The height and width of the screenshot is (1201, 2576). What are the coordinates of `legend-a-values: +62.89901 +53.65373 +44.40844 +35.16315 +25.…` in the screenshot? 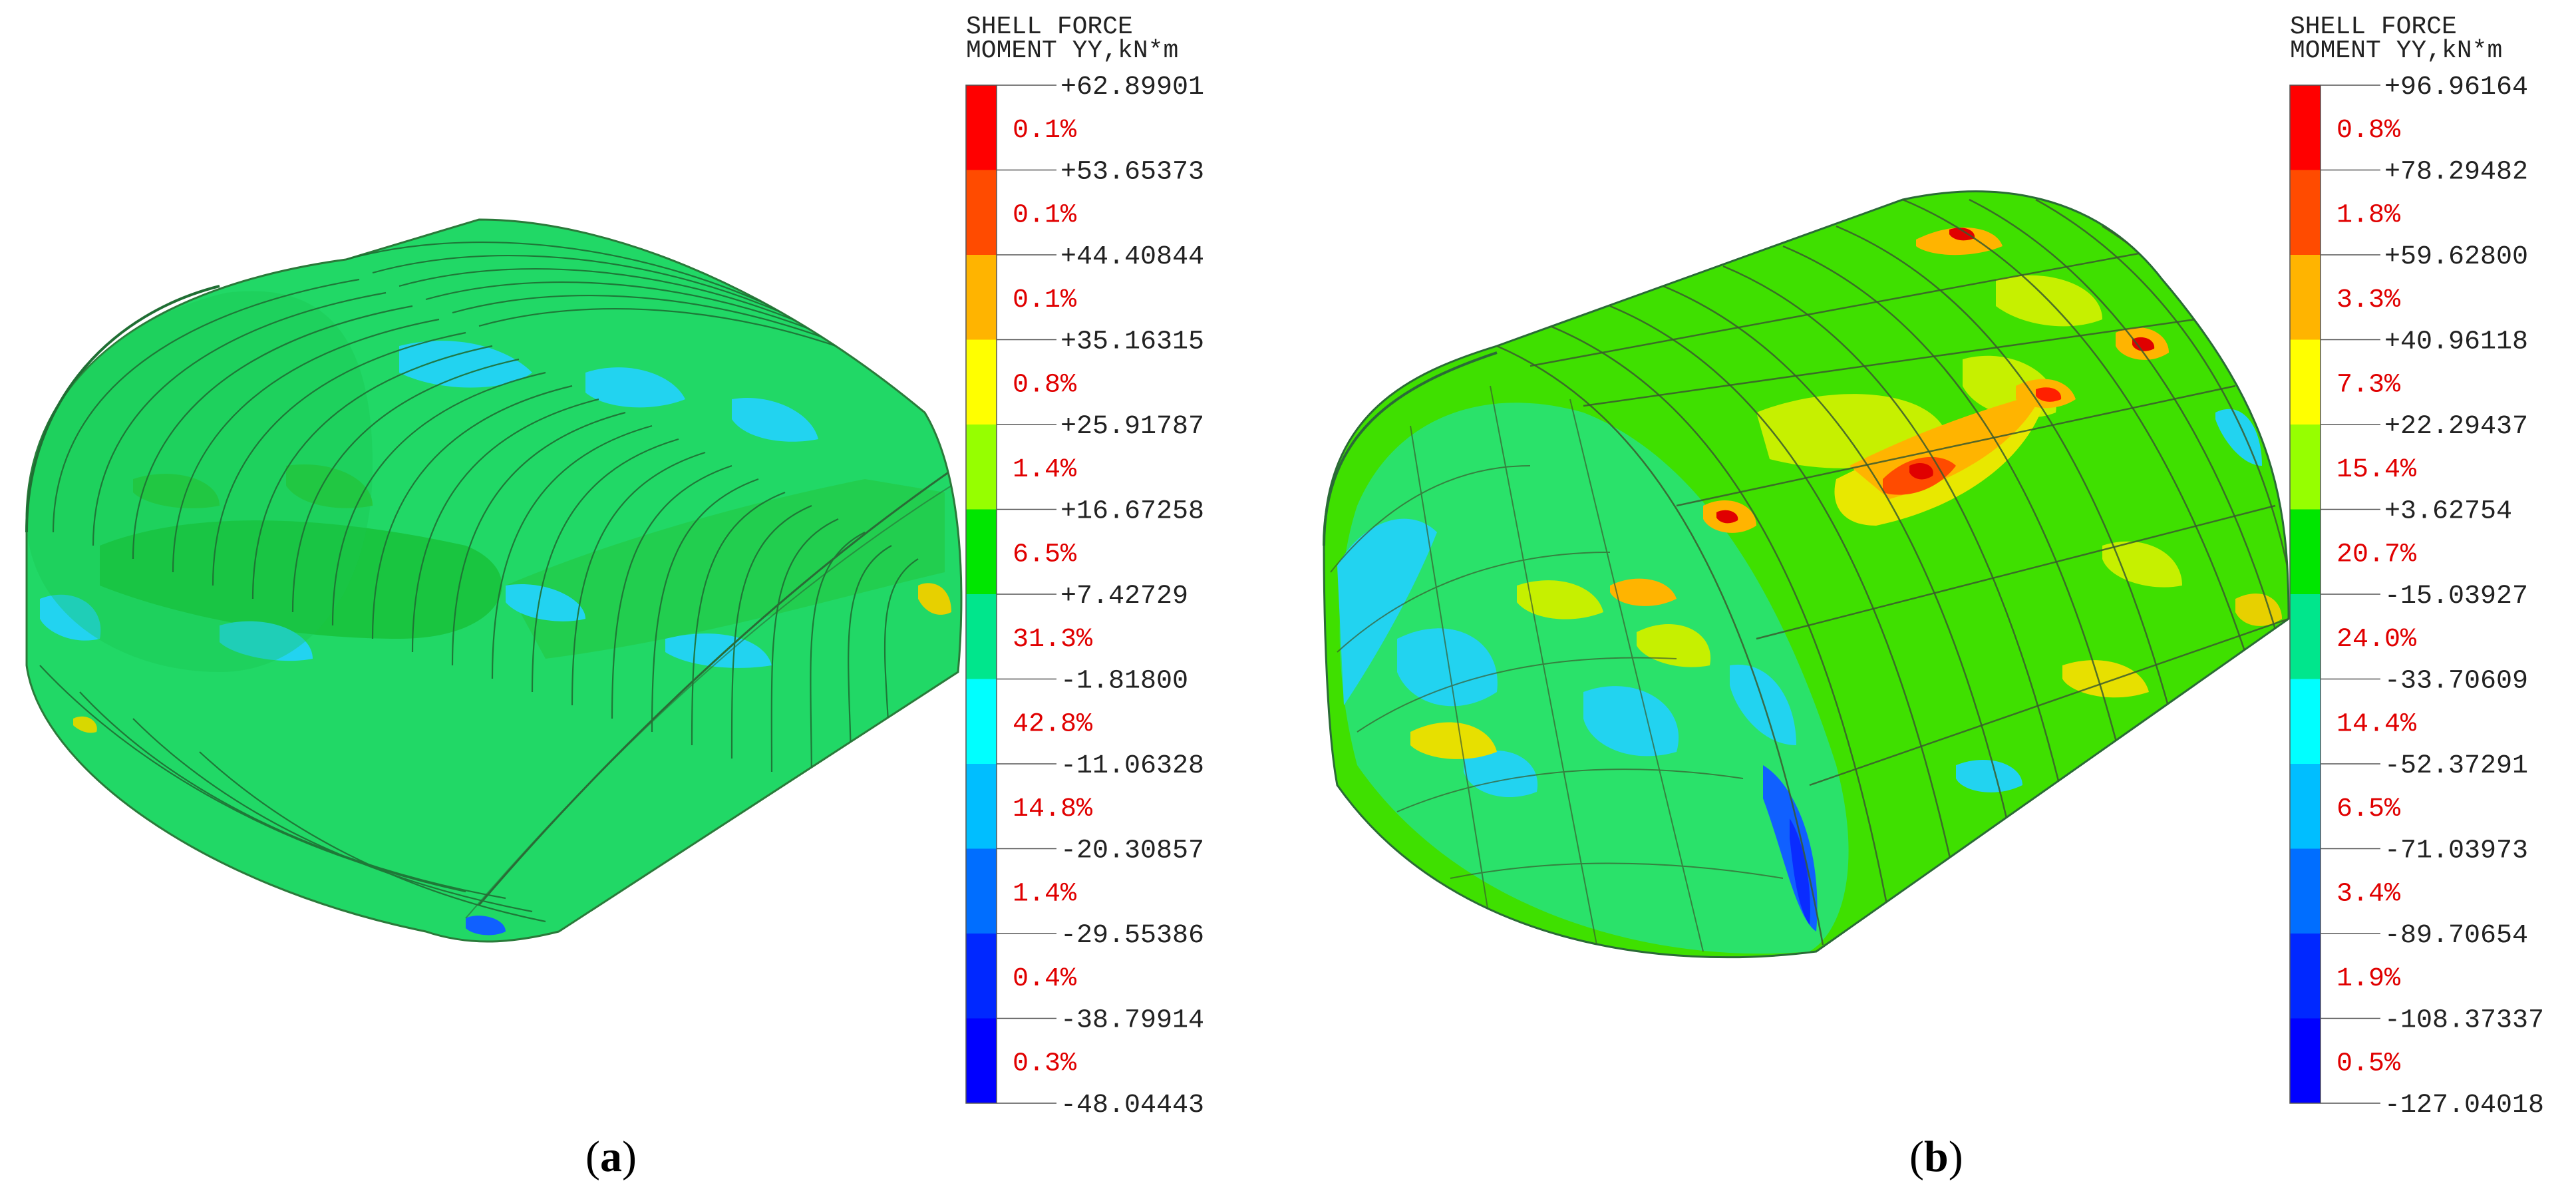 It's located at (1100, 596).